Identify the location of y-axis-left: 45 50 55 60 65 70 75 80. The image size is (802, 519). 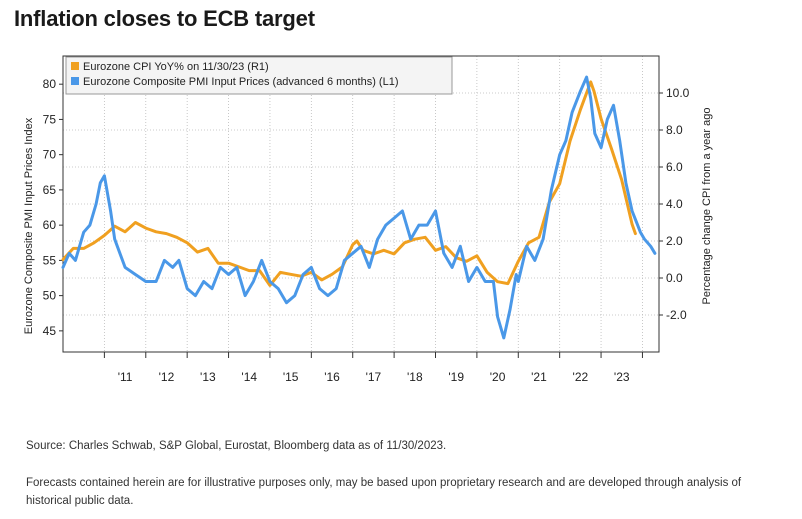
(53, 207).